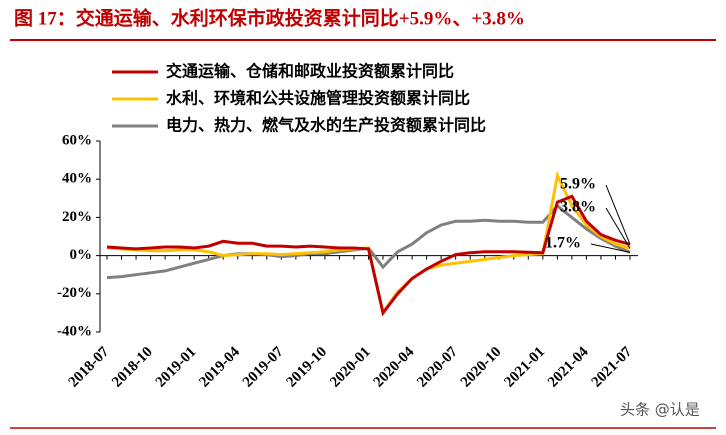  What do you see at coordinates (578, 184) in the screenshot?
I see `annotation: 5.9%` at bounding box center [578, 184].